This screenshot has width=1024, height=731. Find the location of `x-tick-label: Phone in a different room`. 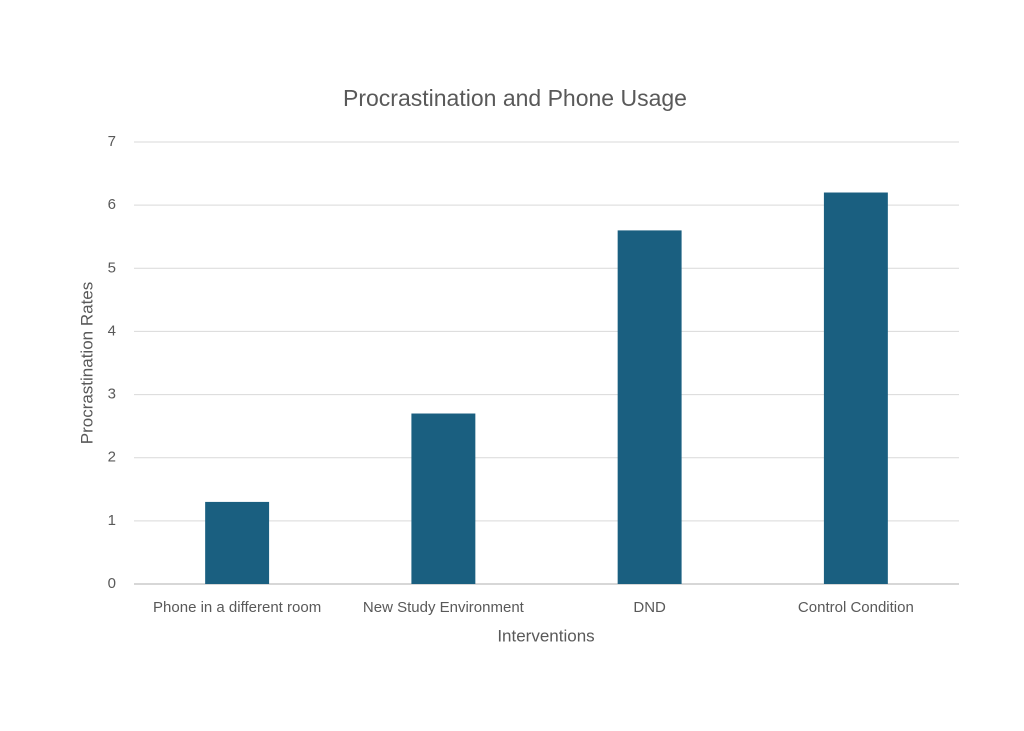

x-tick-label: Phone in a different room is located at coordinates (237, 607).